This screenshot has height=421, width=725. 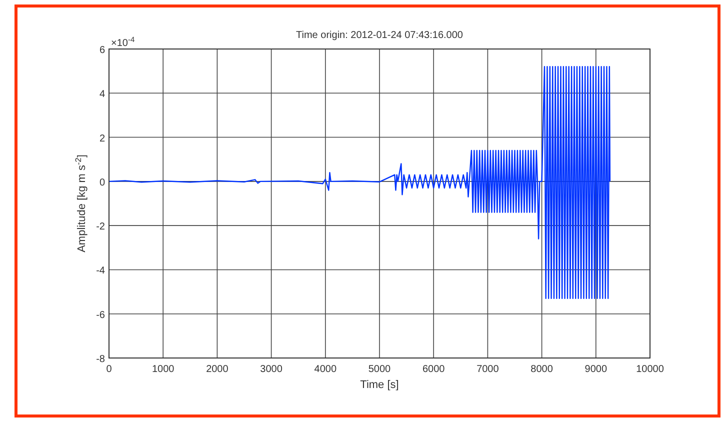 I want to click on x-tick-label: 5000, so click(x=380, y=369).